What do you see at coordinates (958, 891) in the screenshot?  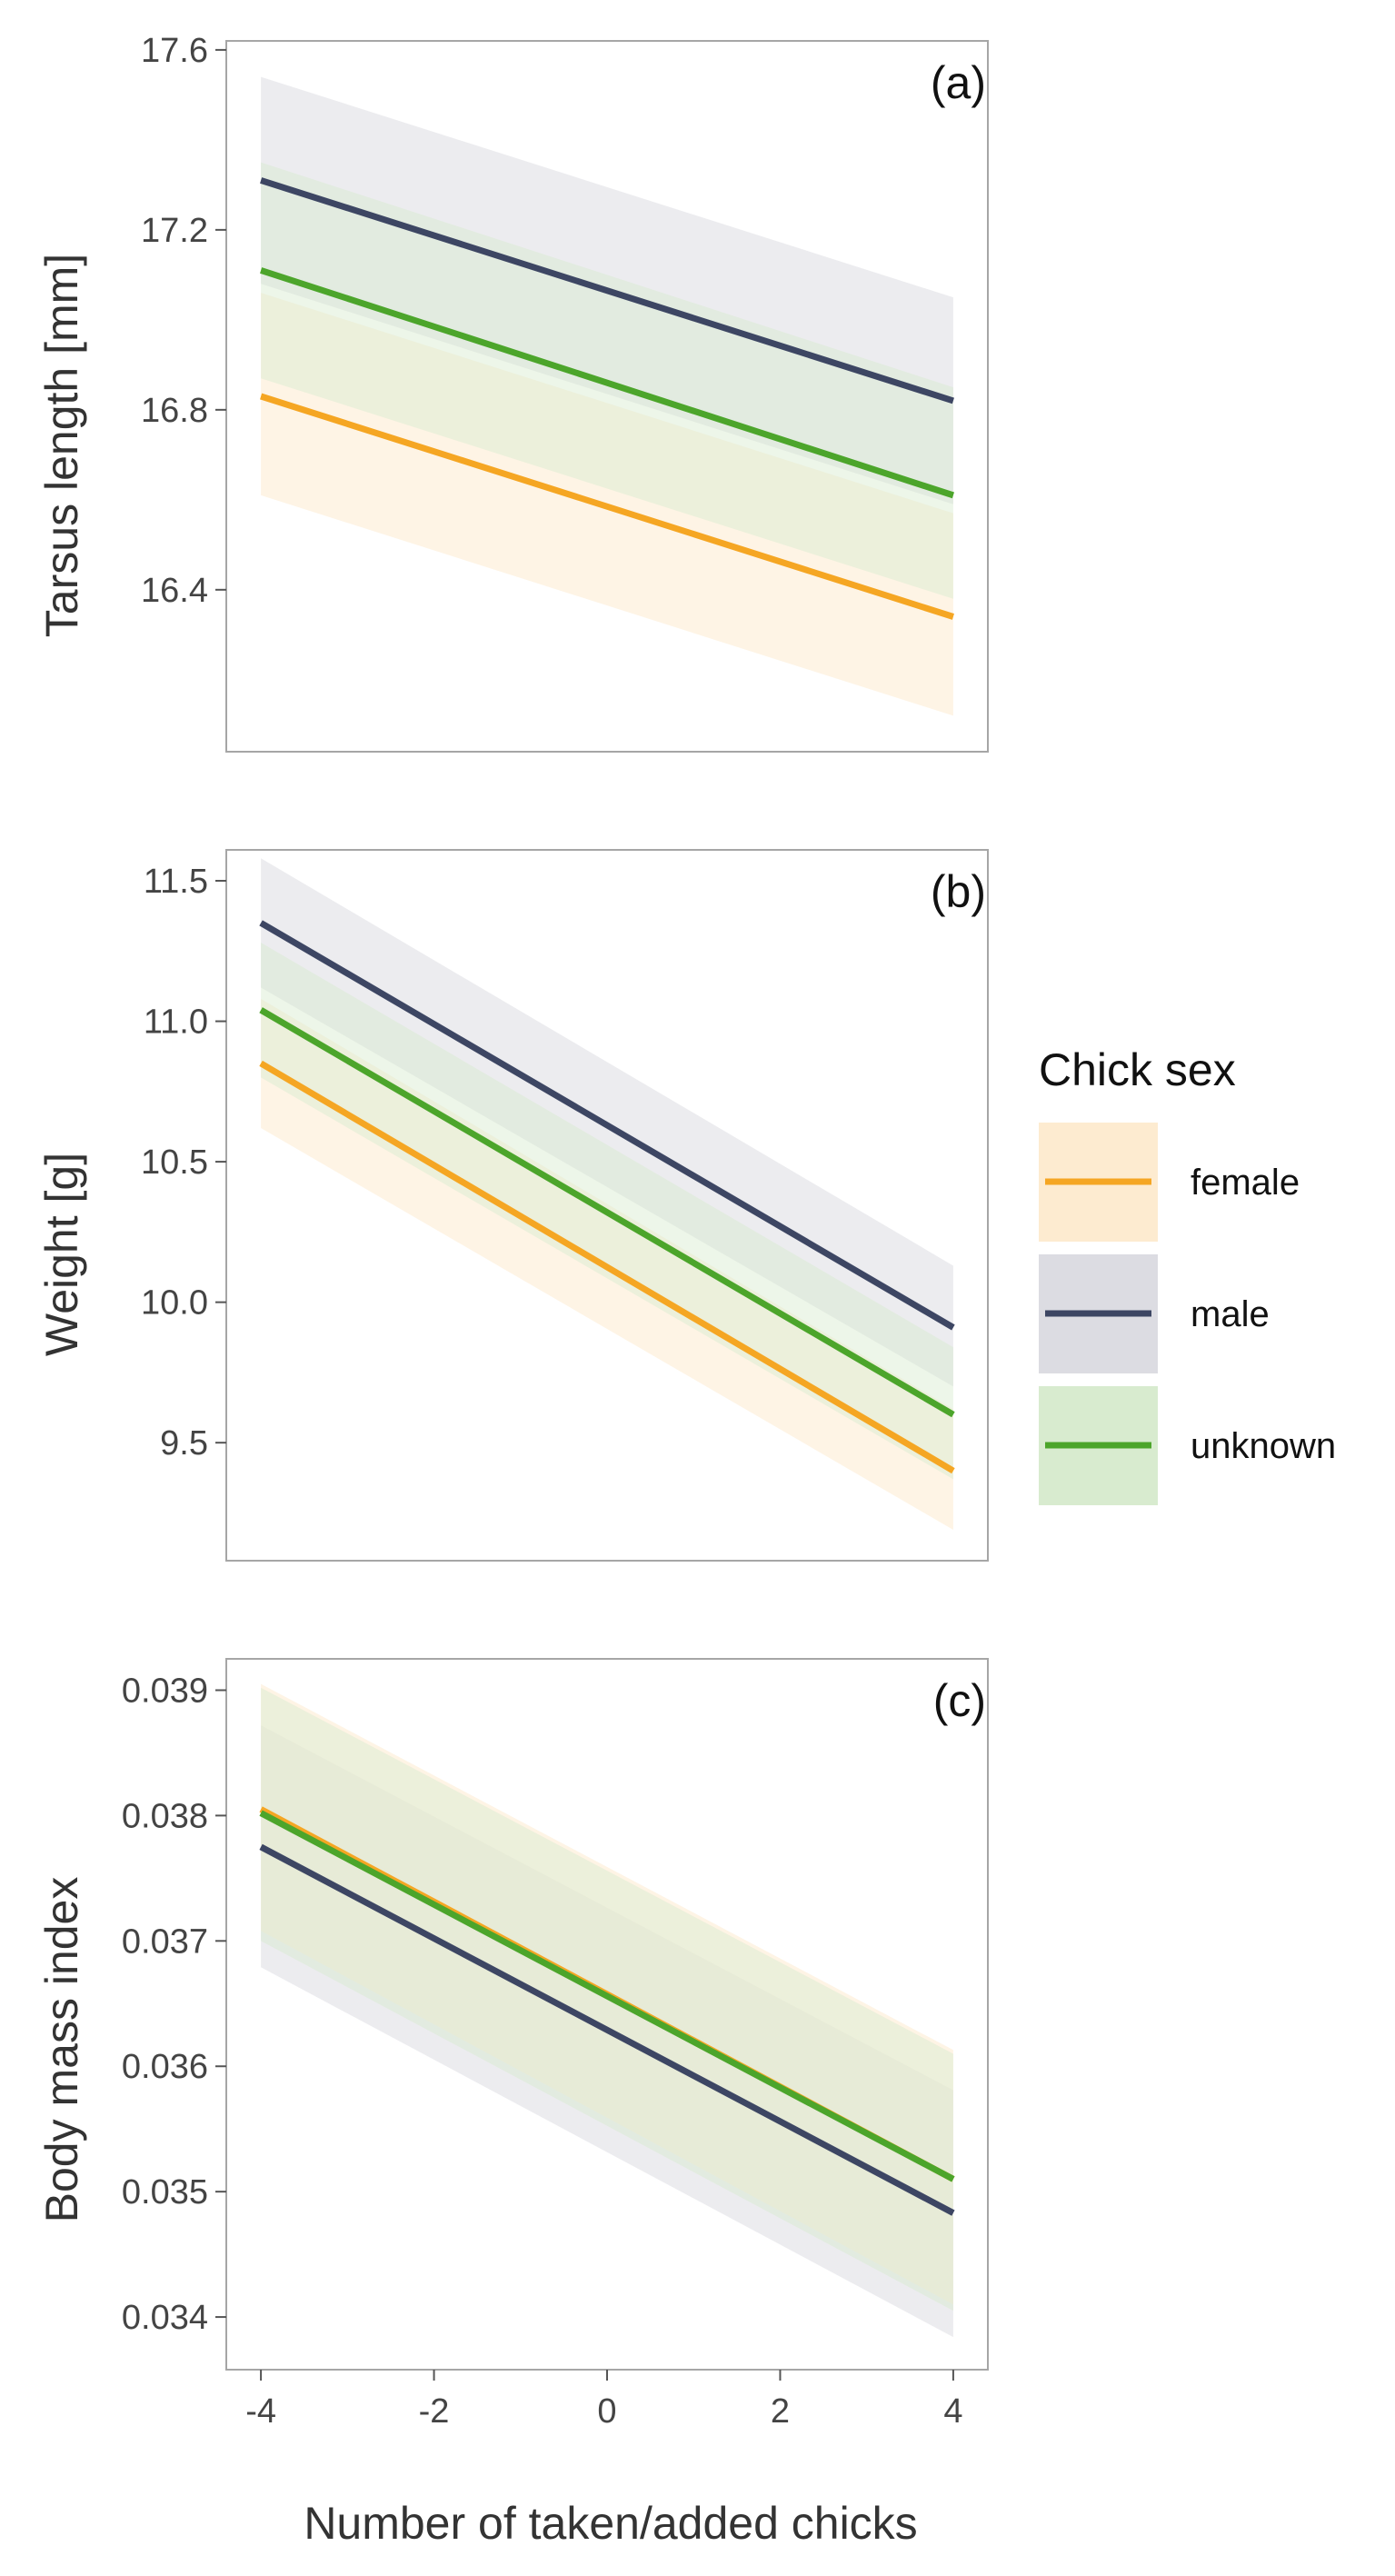 I see `panel-b-tag: (b)` at bounding box center [958, 891].